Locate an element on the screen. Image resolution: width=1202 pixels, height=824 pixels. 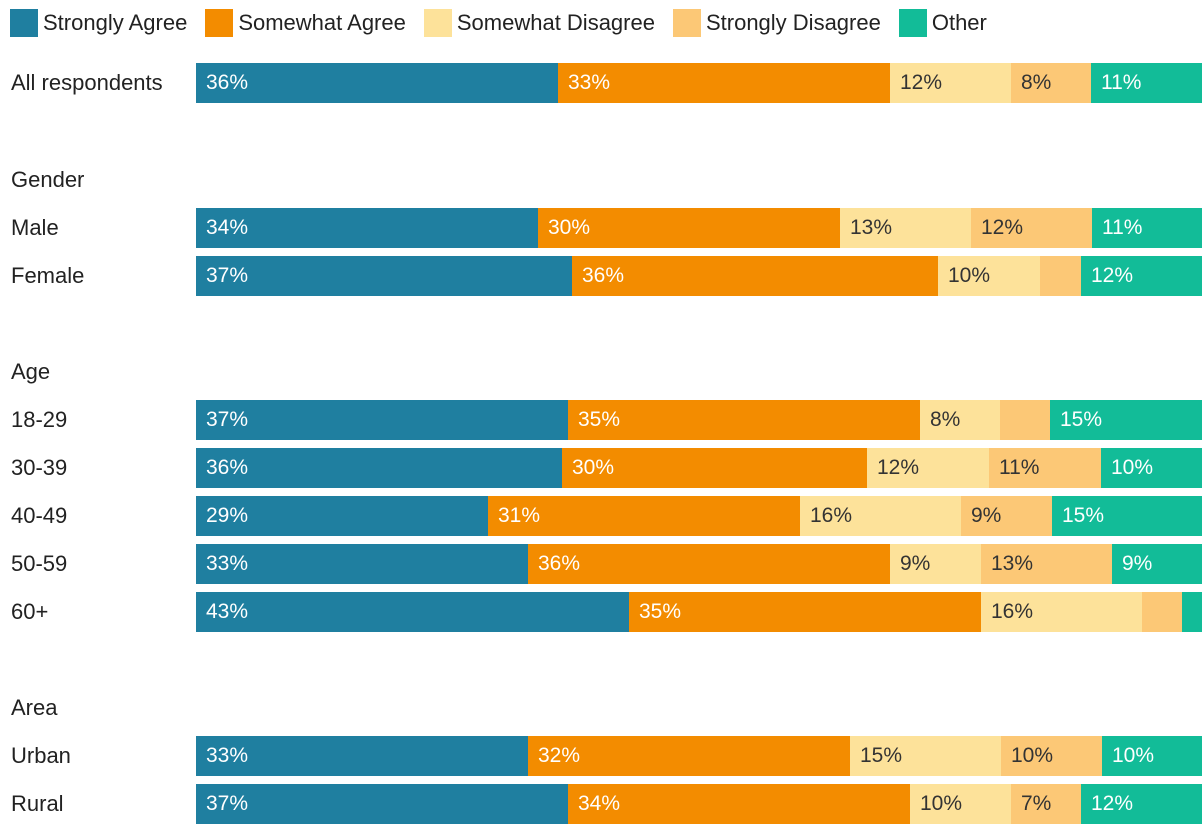
group-label: Gender is located at coordinates (48, 179).